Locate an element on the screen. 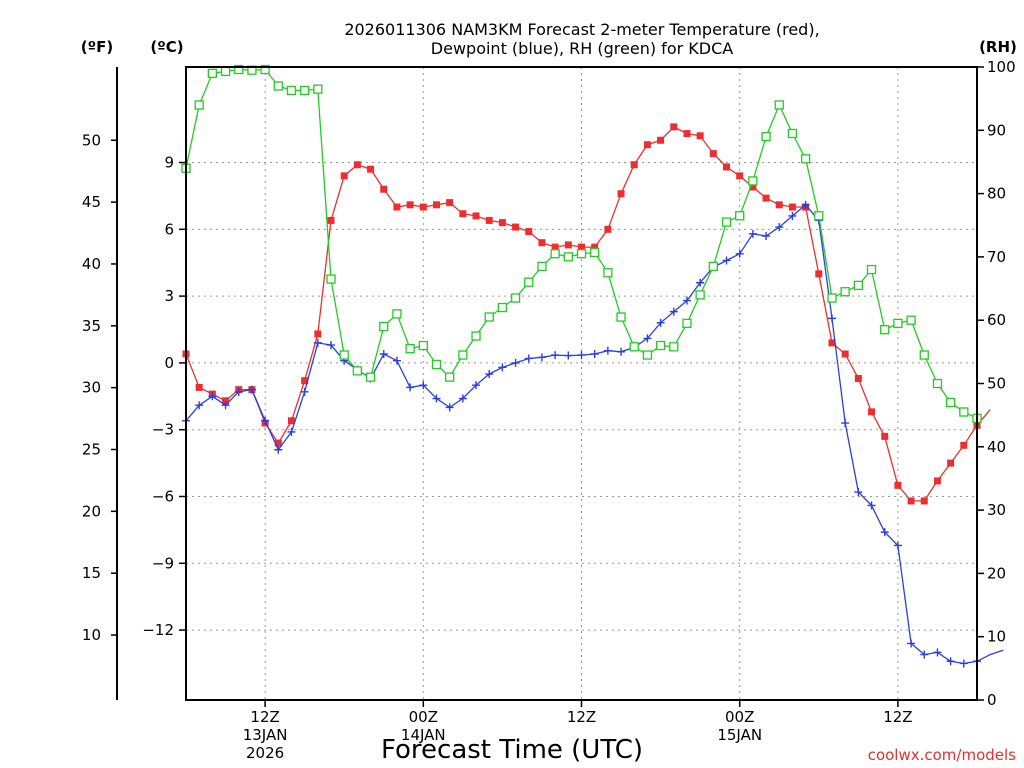 This screenshot has width=1024, height=768. x-tick-label-year: 2026 is located at coordinates (265, 753).